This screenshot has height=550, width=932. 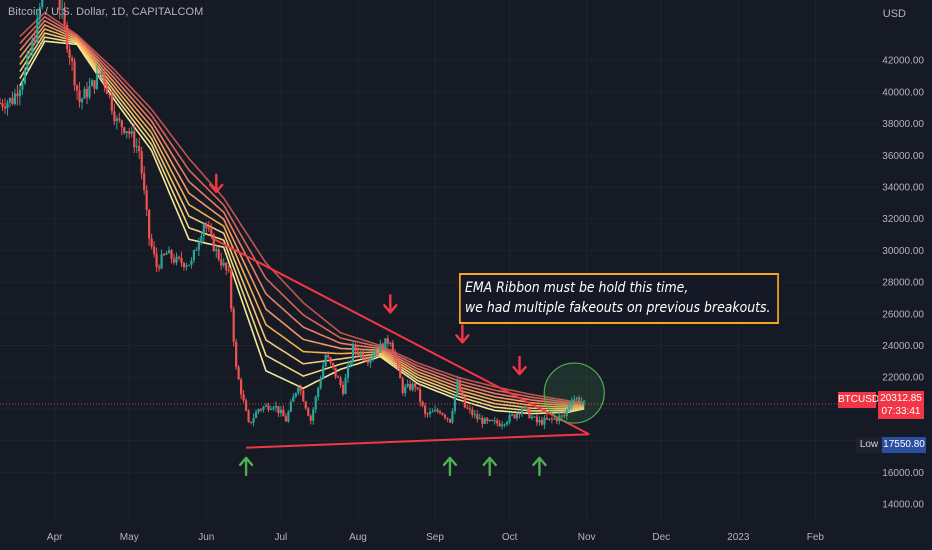 What do you see at coordinates (903, 283) in the screenshot?
I see `y-tick-label: 28000.00` at bounding box center [903, 283].